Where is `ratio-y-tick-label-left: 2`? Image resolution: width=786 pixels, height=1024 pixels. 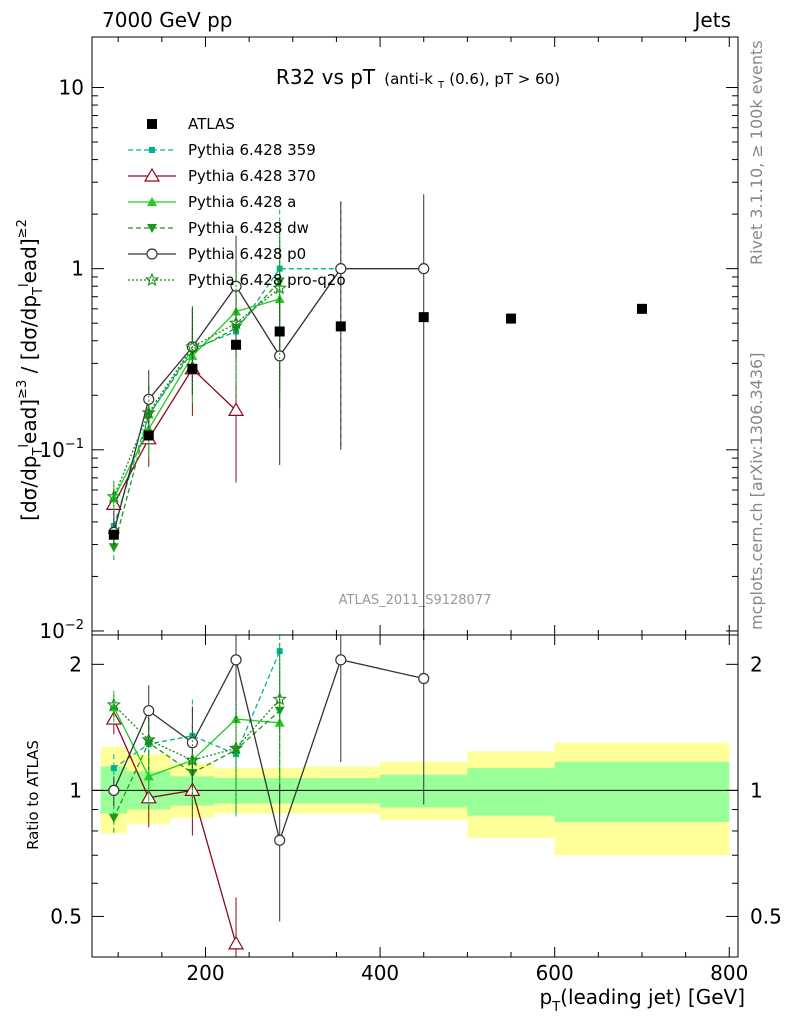
ratio-y-tick-label-left: 2 is located at coordinates (75, 664).